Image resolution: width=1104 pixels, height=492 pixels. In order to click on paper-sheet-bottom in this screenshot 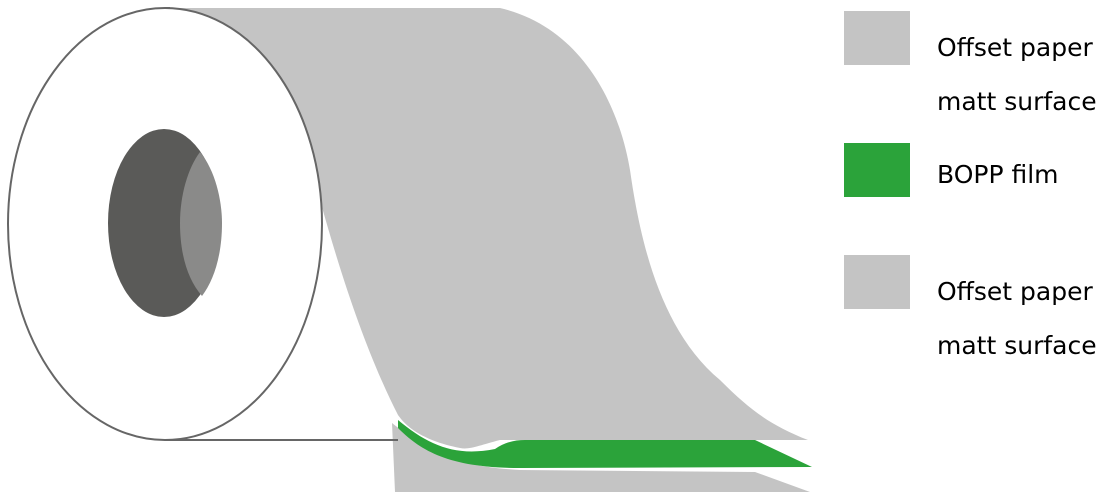, I will do `click(601, 457)`.